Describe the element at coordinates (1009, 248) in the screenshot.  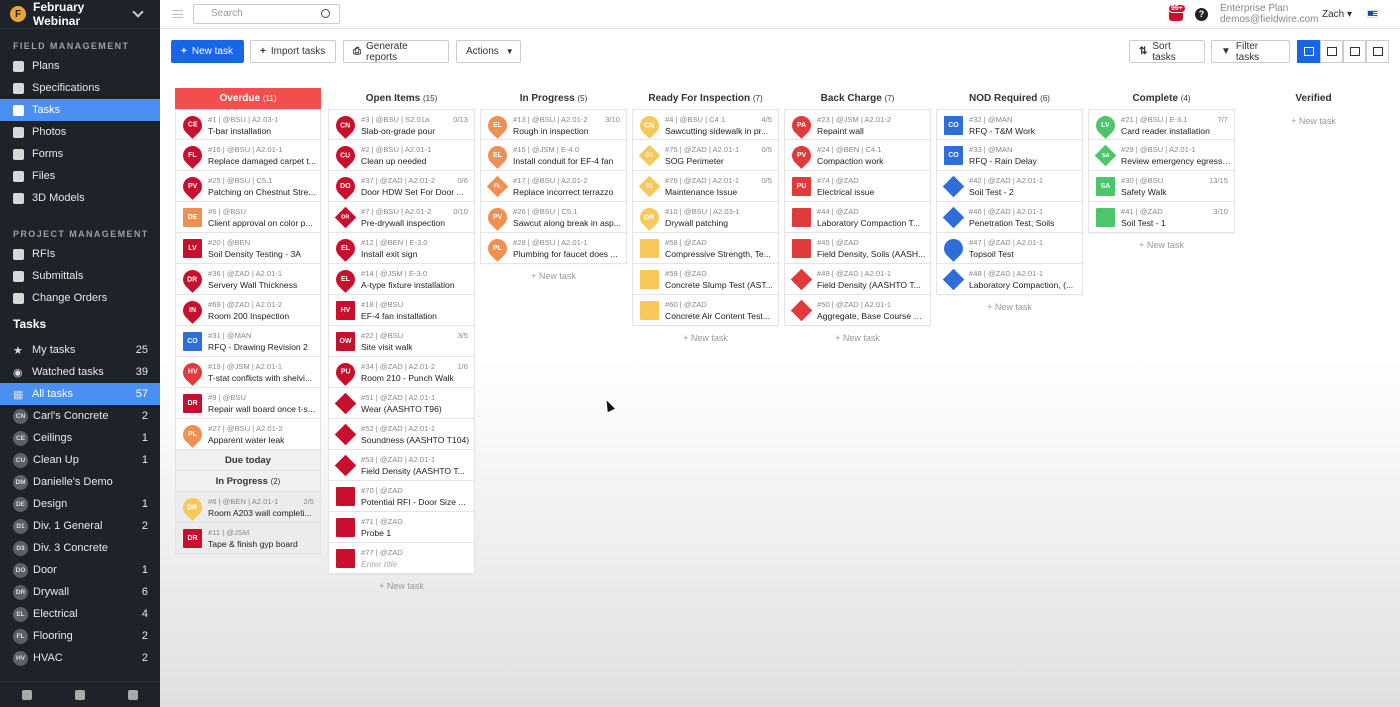
I see `task-card: #47 | @ZAD | A2.01-1 Topsoil Test` at that location.